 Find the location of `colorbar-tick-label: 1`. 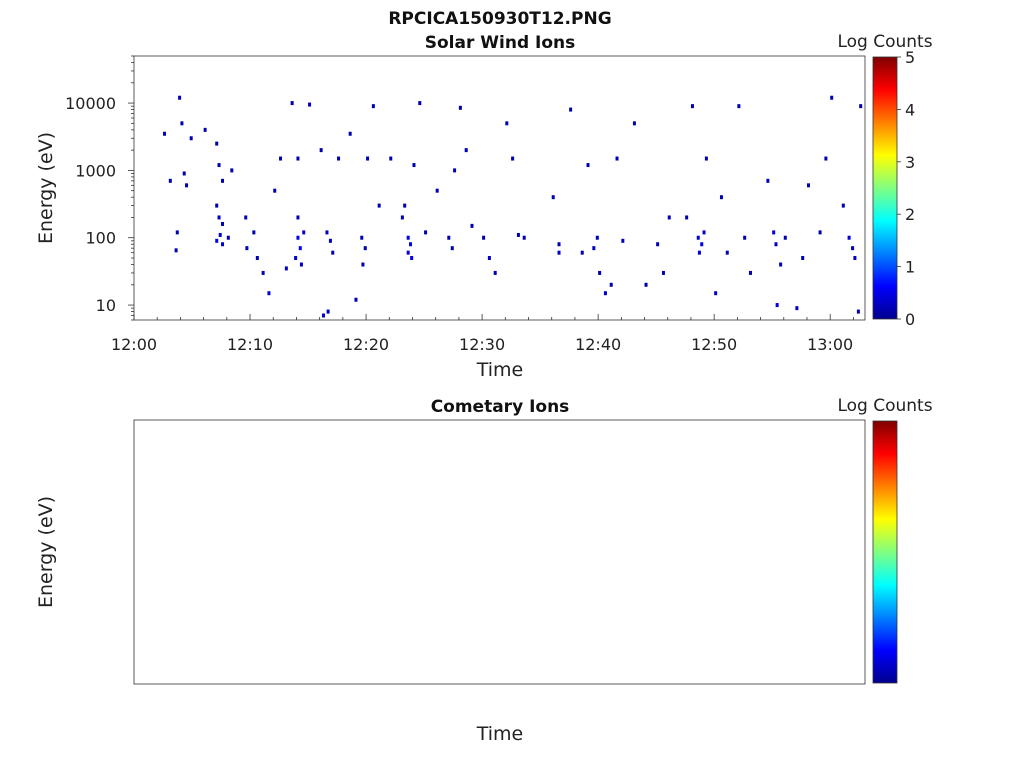

colorbar-tick-label: 1 is located at coordinates (910, 267).